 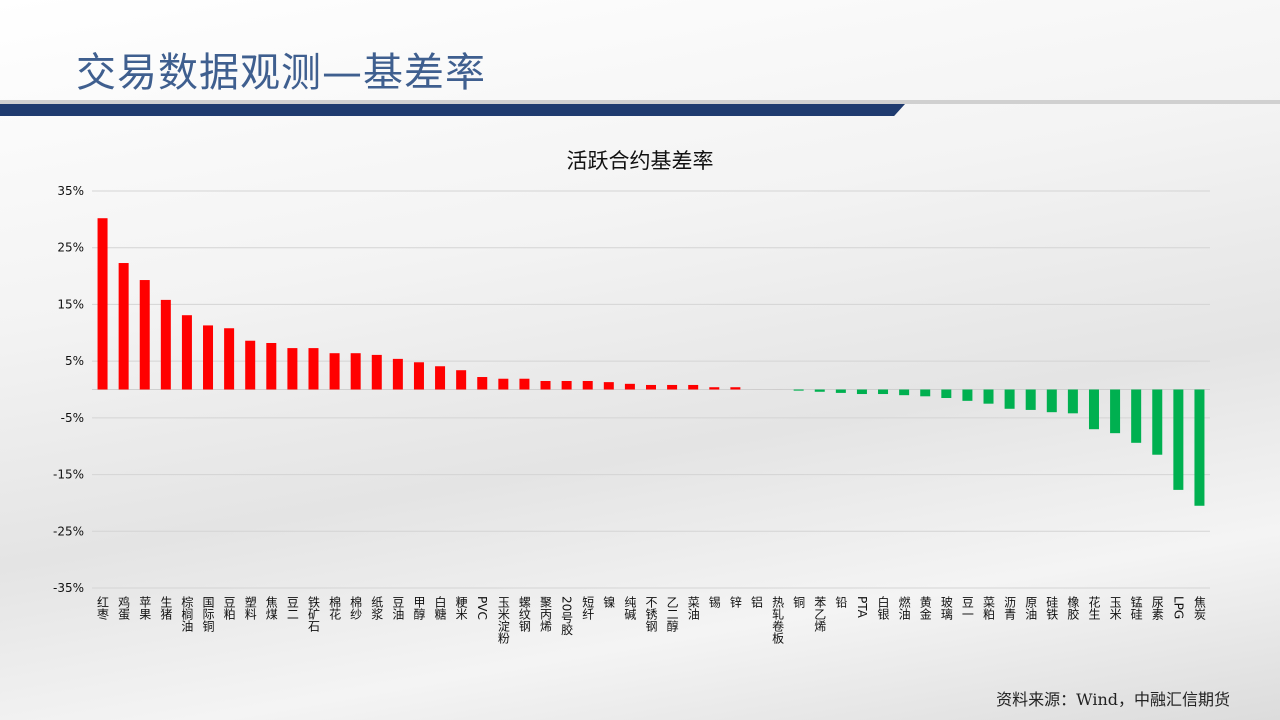 What do you see at coordinates (819, 390) in the screenshot?
I see `bar-苯乙烯` at bounding box center [819, 390].